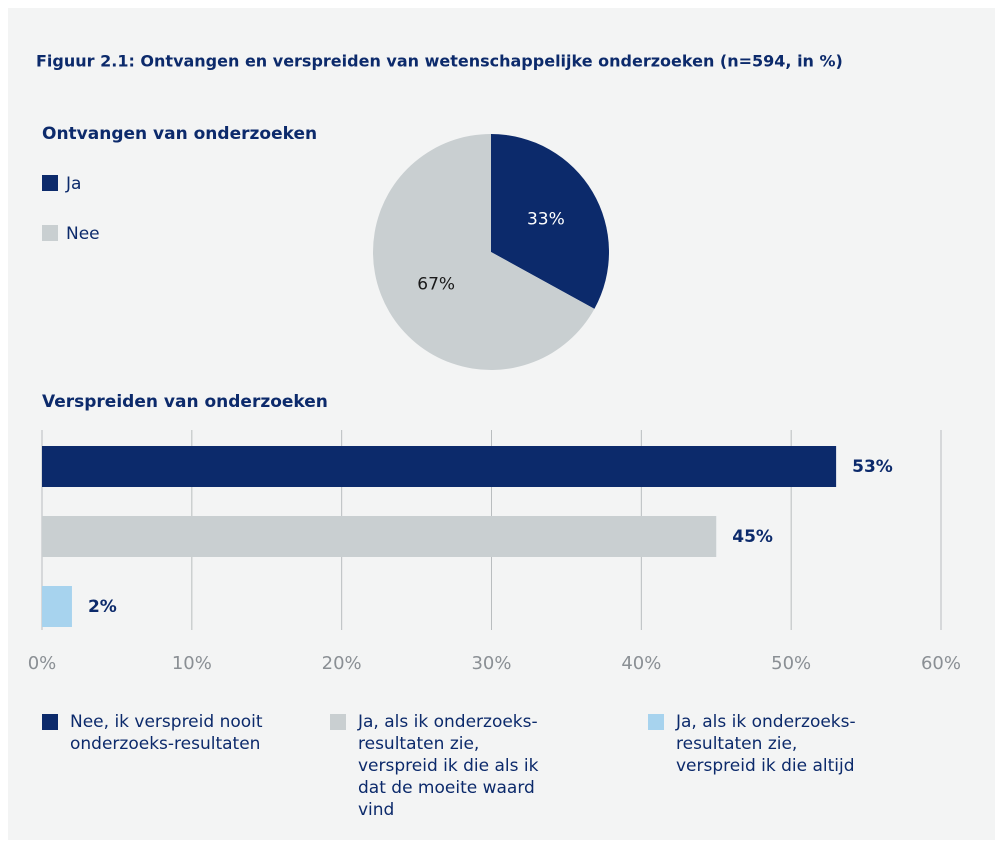 Image resolution: width=1003 pixels, height=848 pixels. Describe the element at coordinates (546, 220) in the screenshot. I see `pie-label: 33%` at that location.